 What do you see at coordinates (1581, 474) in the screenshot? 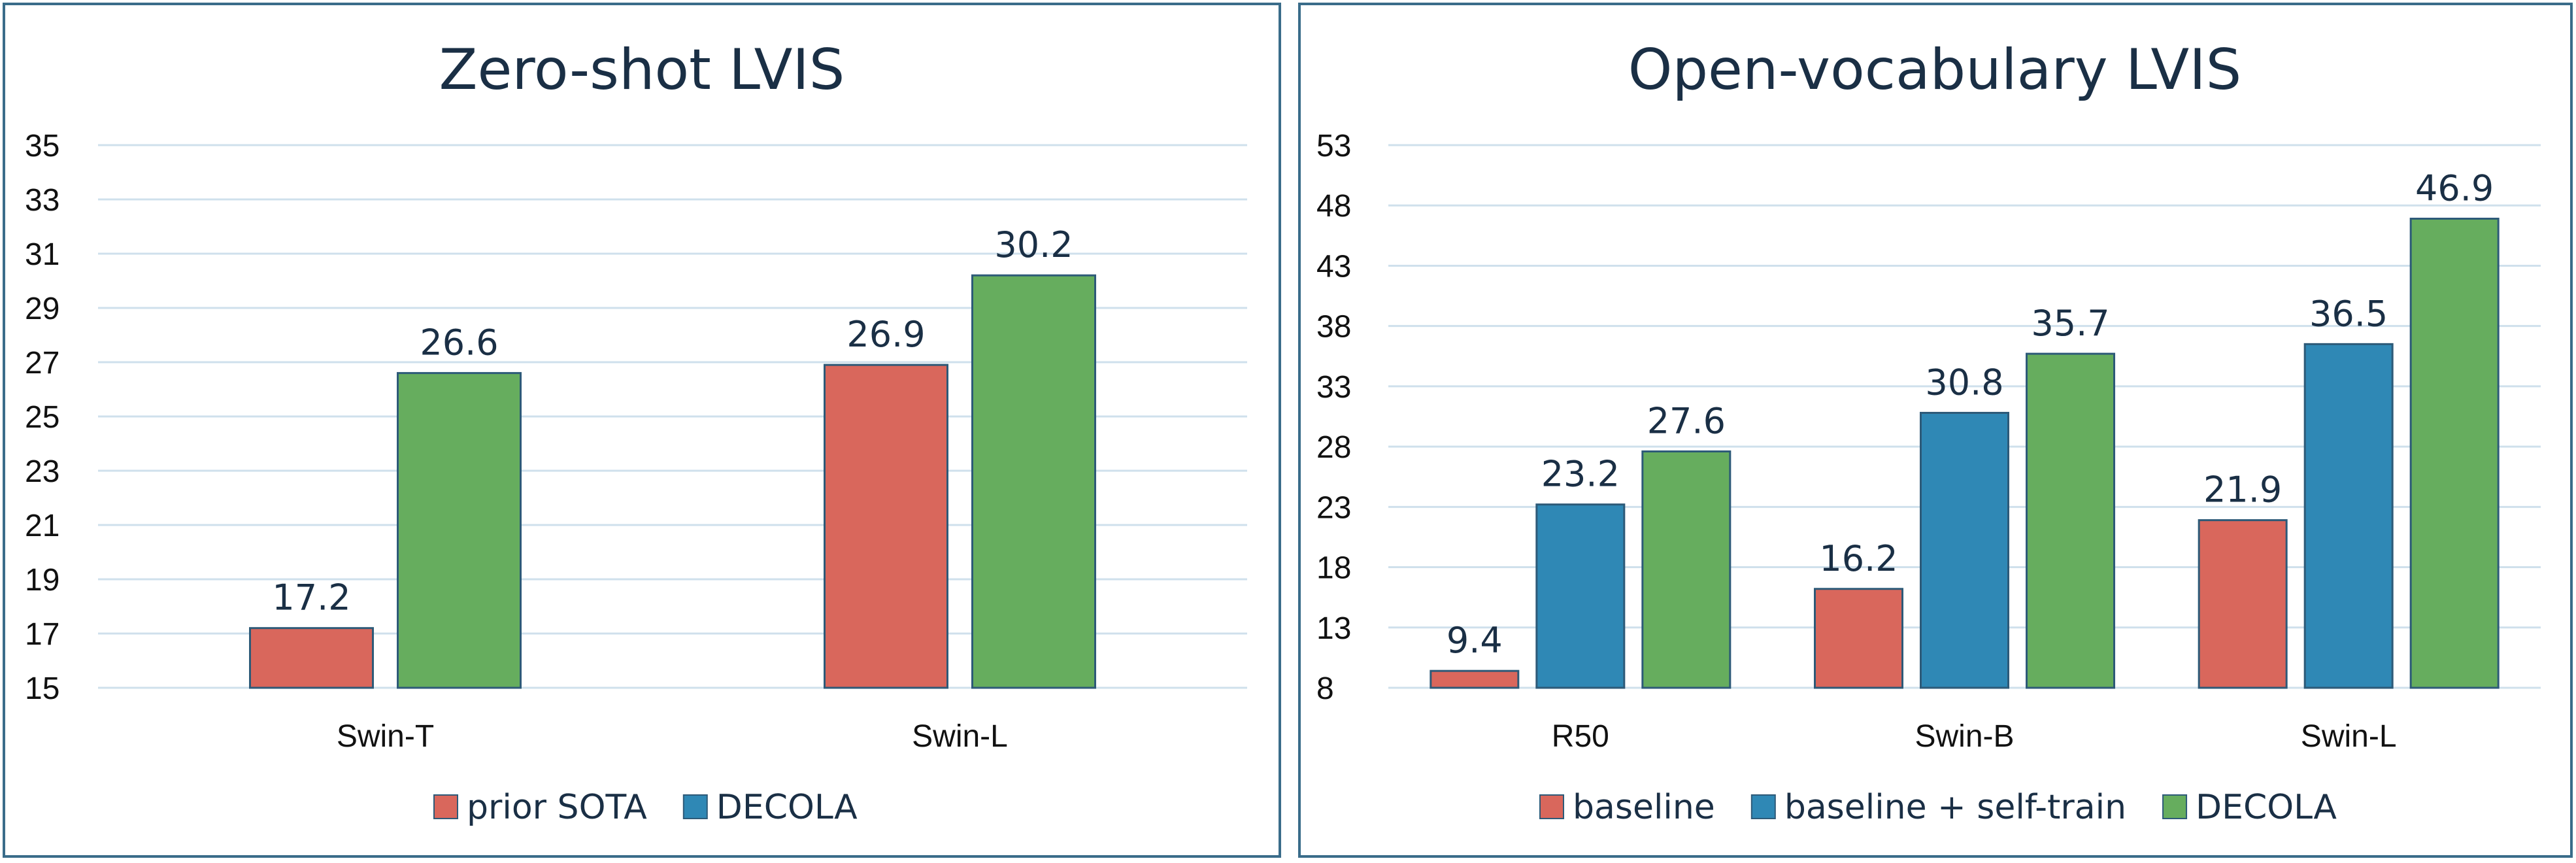
I see `data-label: 23.2` at bounding box center [1581, 474].